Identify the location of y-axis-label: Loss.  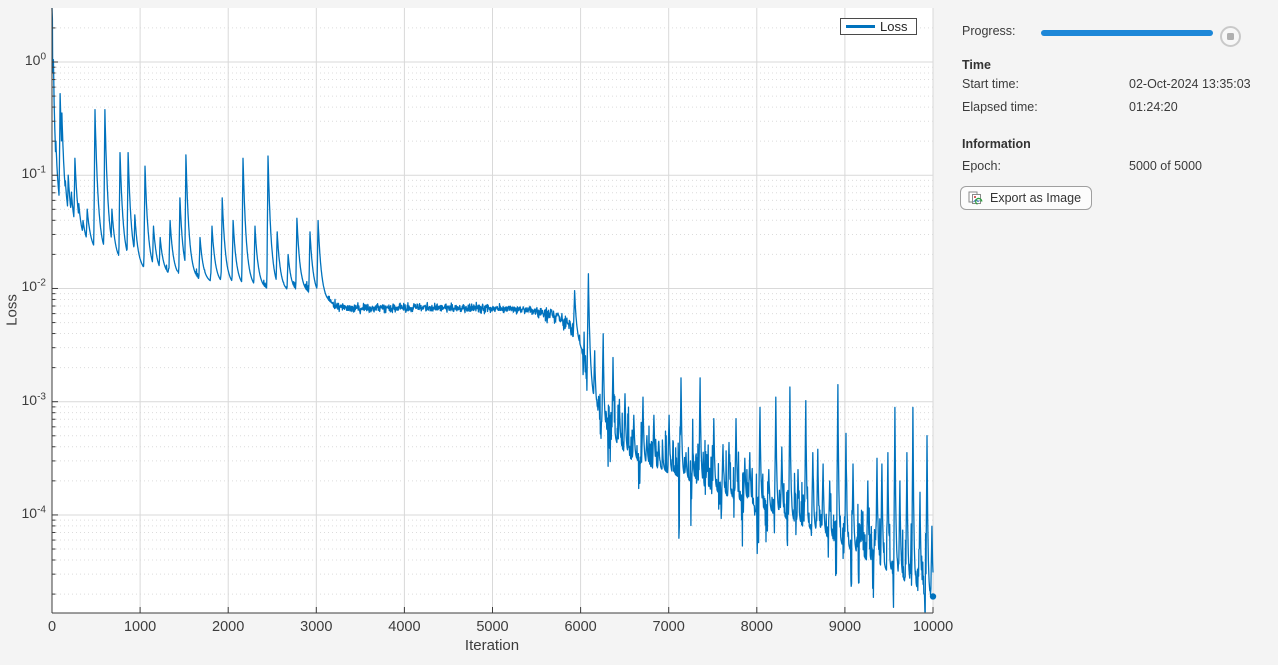
(12, 310).